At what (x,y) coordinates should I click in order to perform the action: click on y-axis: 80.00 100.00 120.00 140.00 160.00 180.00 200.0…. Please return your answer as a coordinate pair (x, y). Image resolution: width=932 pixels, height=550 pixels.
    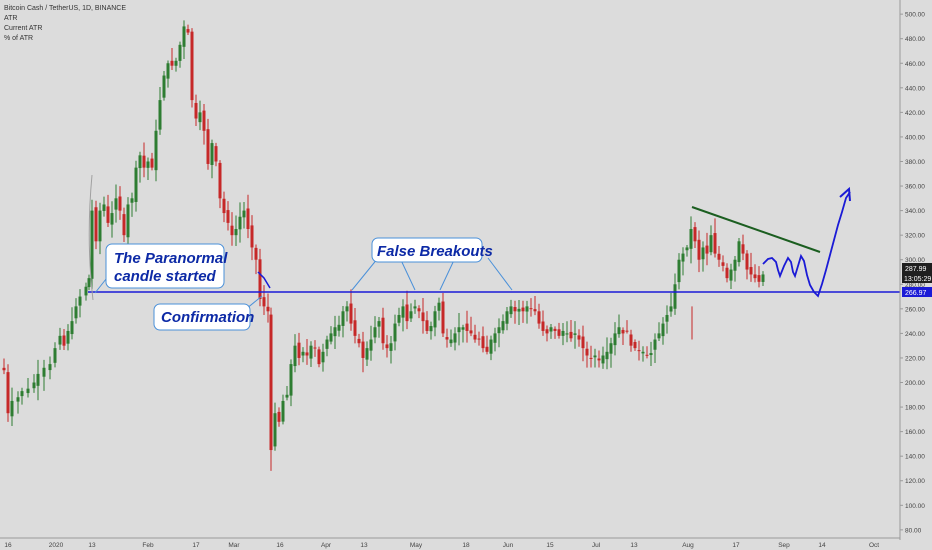
    Looking at the image, I should click on (912, 270).